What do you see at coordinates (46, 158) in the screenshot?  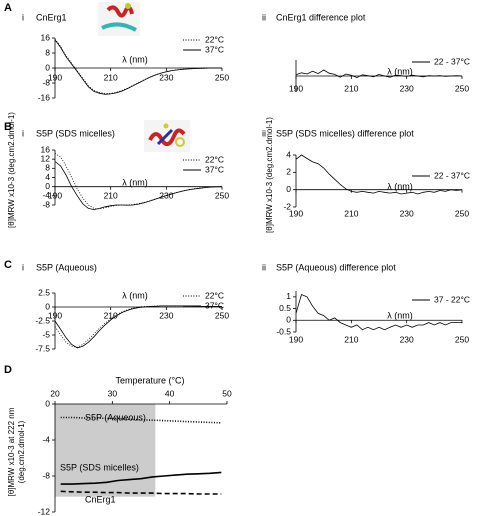 I see `y-tick-label: 12` at bounding box center [46, 158].